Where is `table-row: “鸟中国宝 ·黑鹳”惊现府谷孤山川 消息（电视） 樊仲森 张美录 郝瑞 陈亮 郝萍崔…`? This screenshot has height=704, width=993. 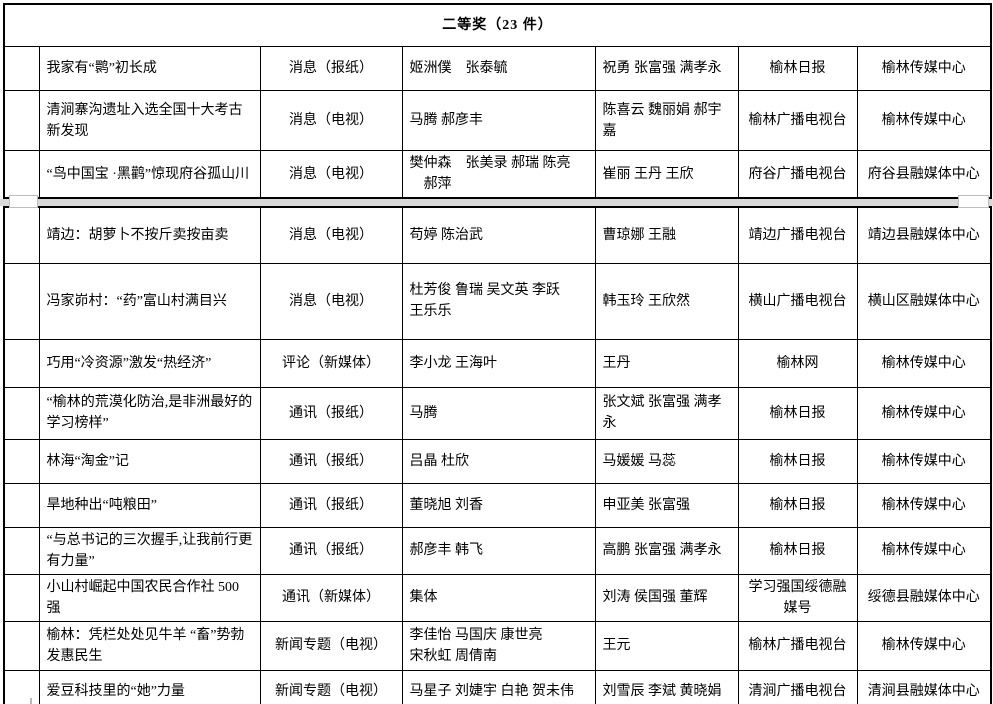
table-row: “鸟中国宝 ·黑鹳”惊现府谷孤山川 消息（电视） 樊仲森 张美录 郝瑞 陈亮 郝萍崔… is located at coordinates (497, 174).